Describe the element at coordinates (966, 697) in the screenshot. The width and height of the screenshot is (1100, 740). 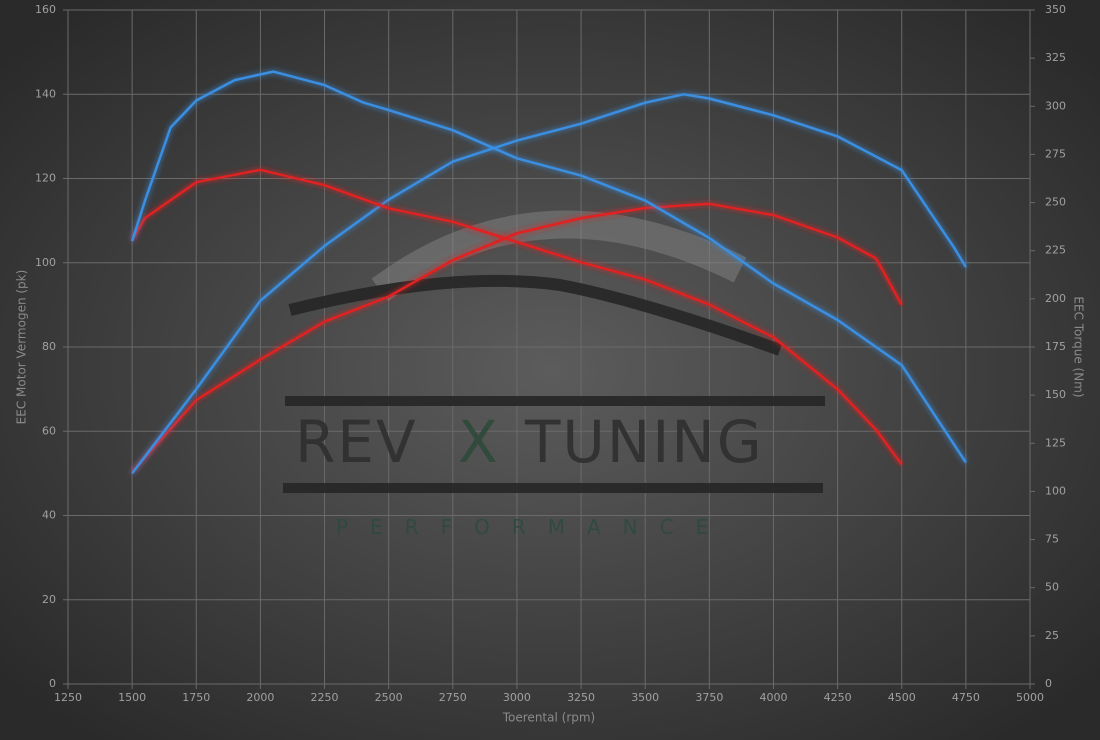
I see `x-tick-label: 4750` at that location.